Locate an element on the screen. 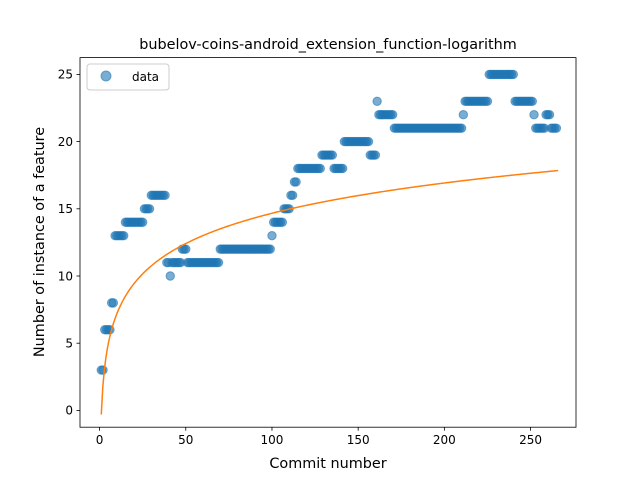 Image resolution: width=640 pixels, height=480 pixels. y-tick-label: 5 is located at coordinates (69, 344).